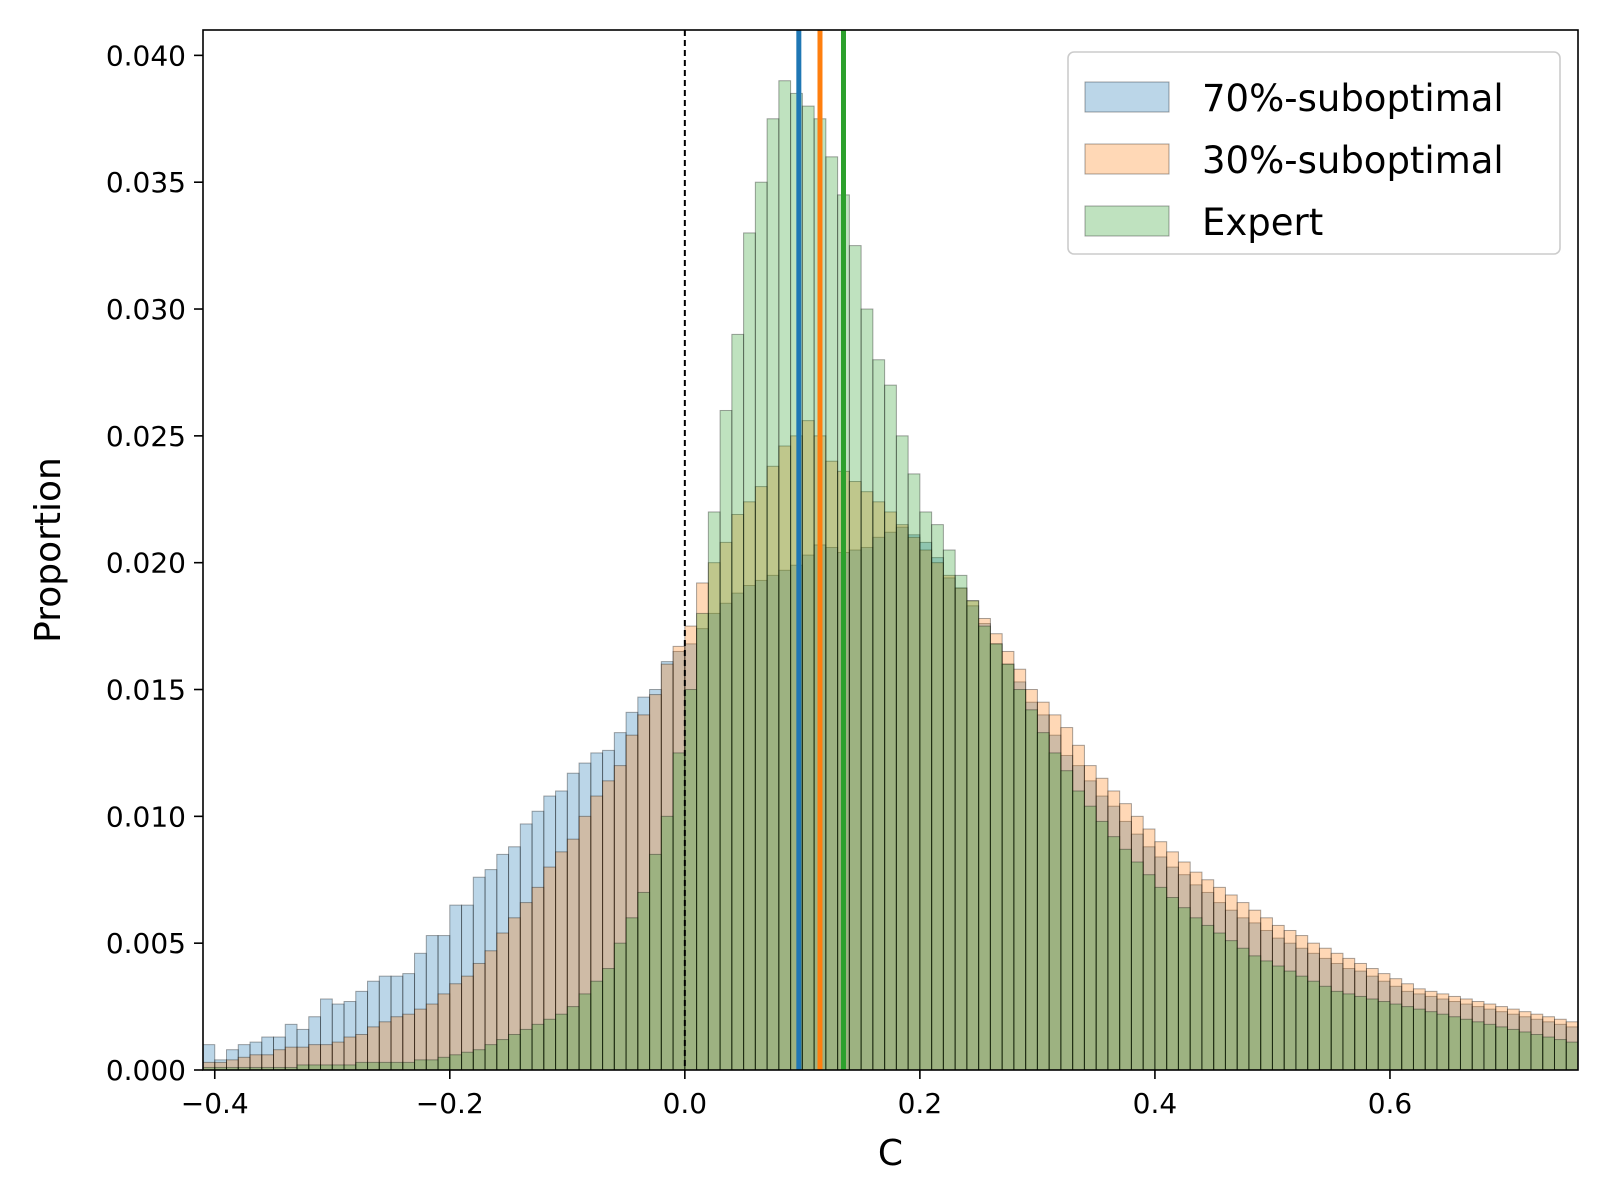  I want to click on y-tick-label: 0.030, so click(146, 309).